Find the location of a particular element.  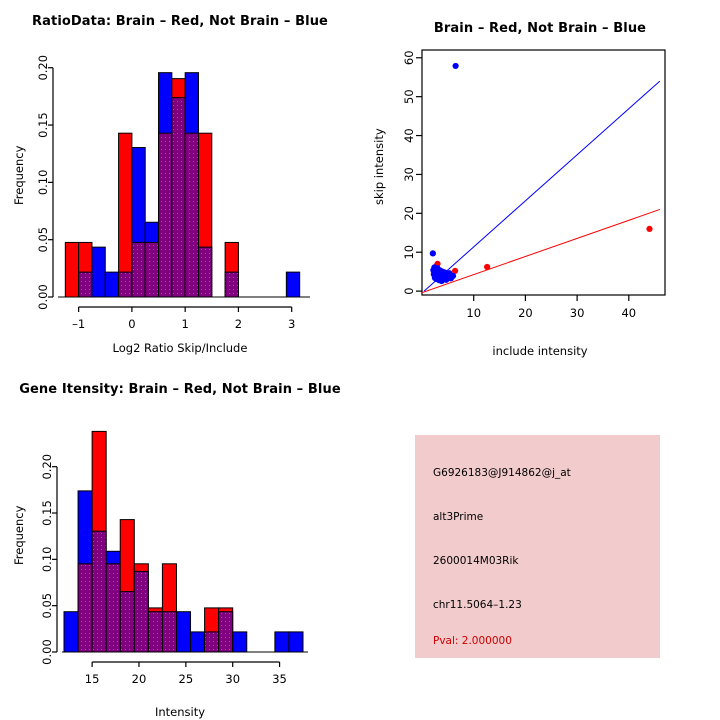

svg-text: 1 is located at coordinates (184, 324).